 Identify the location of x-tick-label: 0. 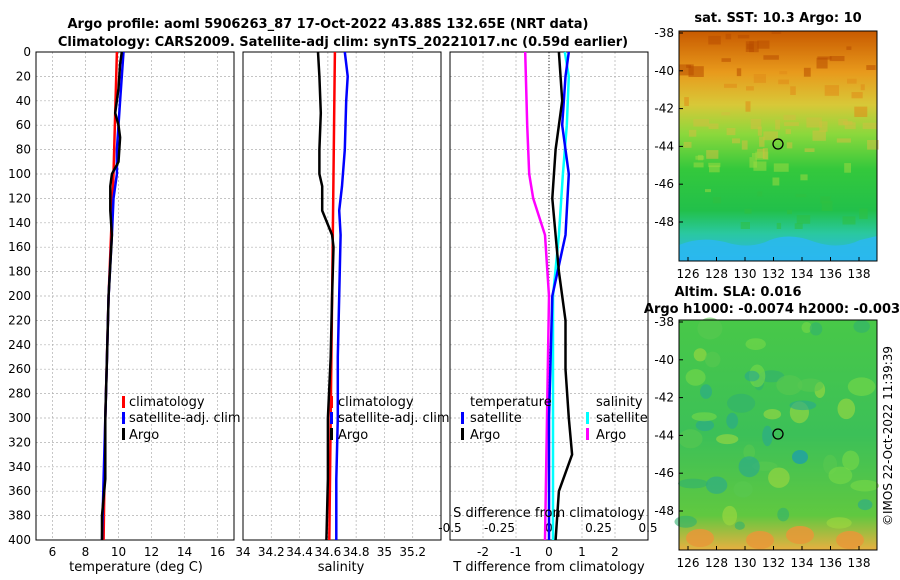
(549, 552).